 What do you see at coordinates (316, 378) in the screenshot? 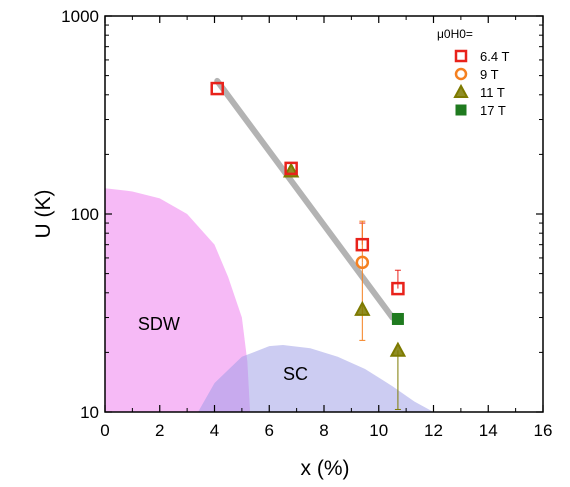
I see `region-sc` at bounding box center [316, 378].